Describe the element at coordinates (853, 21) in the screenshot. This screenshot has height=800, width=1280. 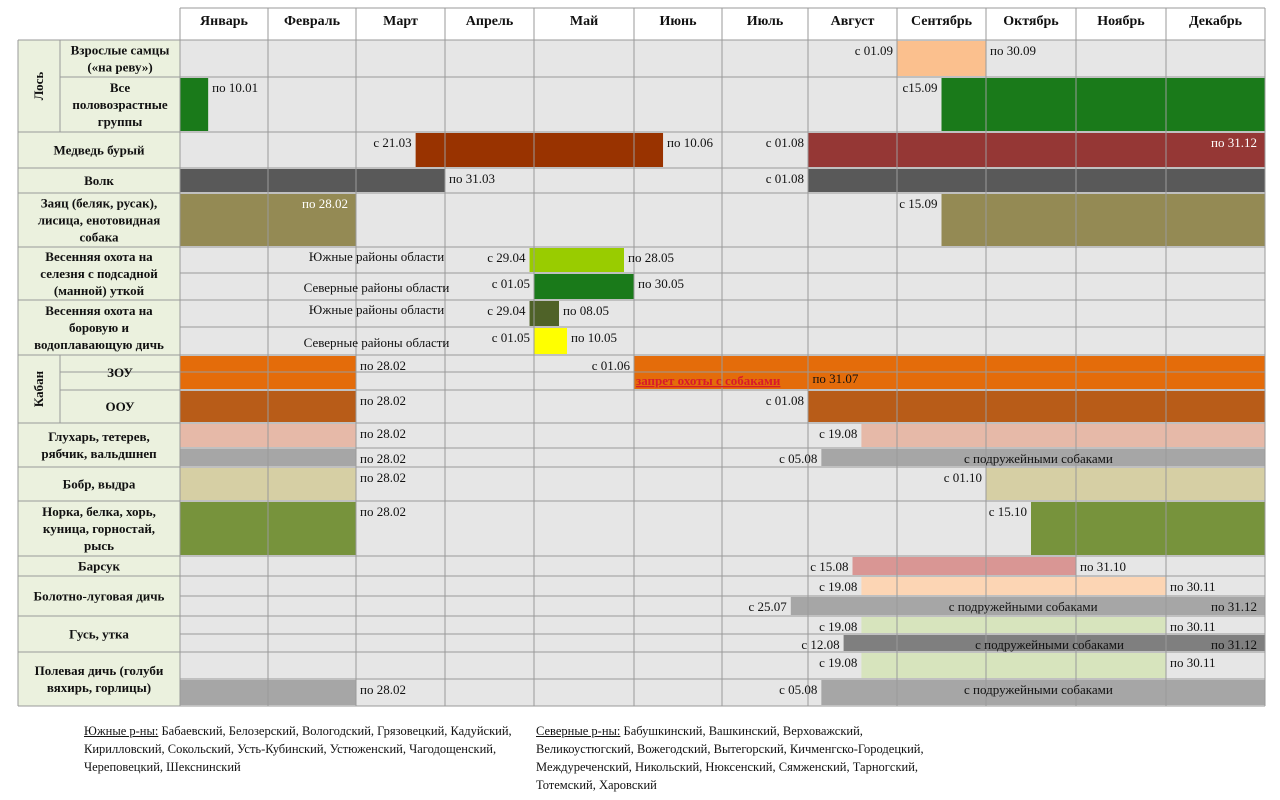
I see `month-label: Август` at that location.